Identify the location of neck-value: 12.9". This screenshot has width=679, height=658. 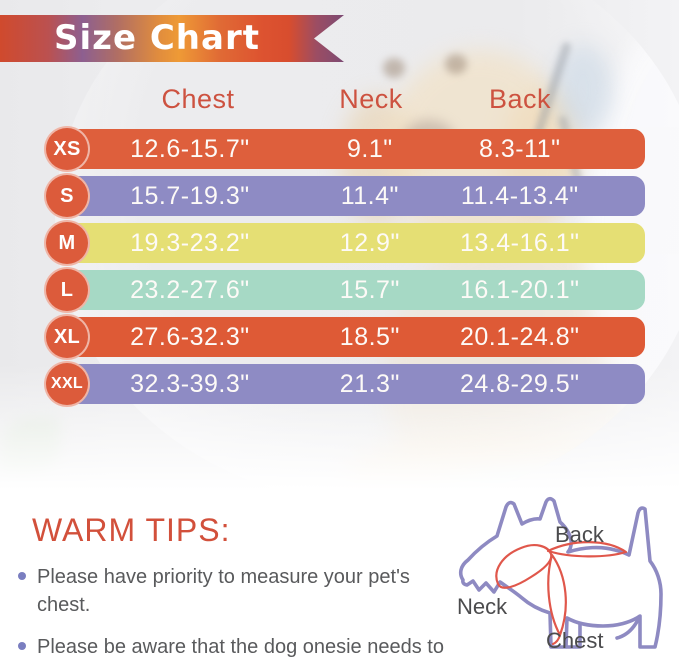
(369, 243).